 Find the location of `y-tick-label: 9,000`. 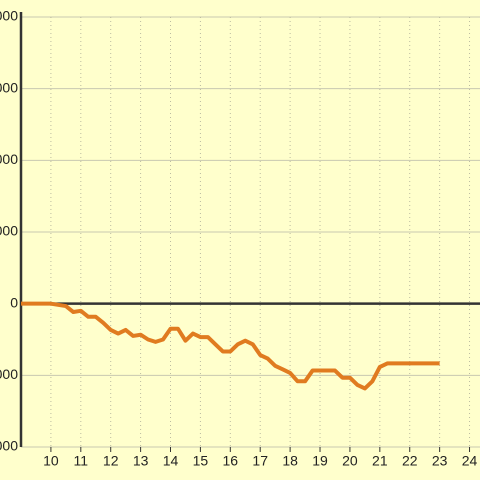

y-tick-label: 9,000 is located at coordinates (9, 87).